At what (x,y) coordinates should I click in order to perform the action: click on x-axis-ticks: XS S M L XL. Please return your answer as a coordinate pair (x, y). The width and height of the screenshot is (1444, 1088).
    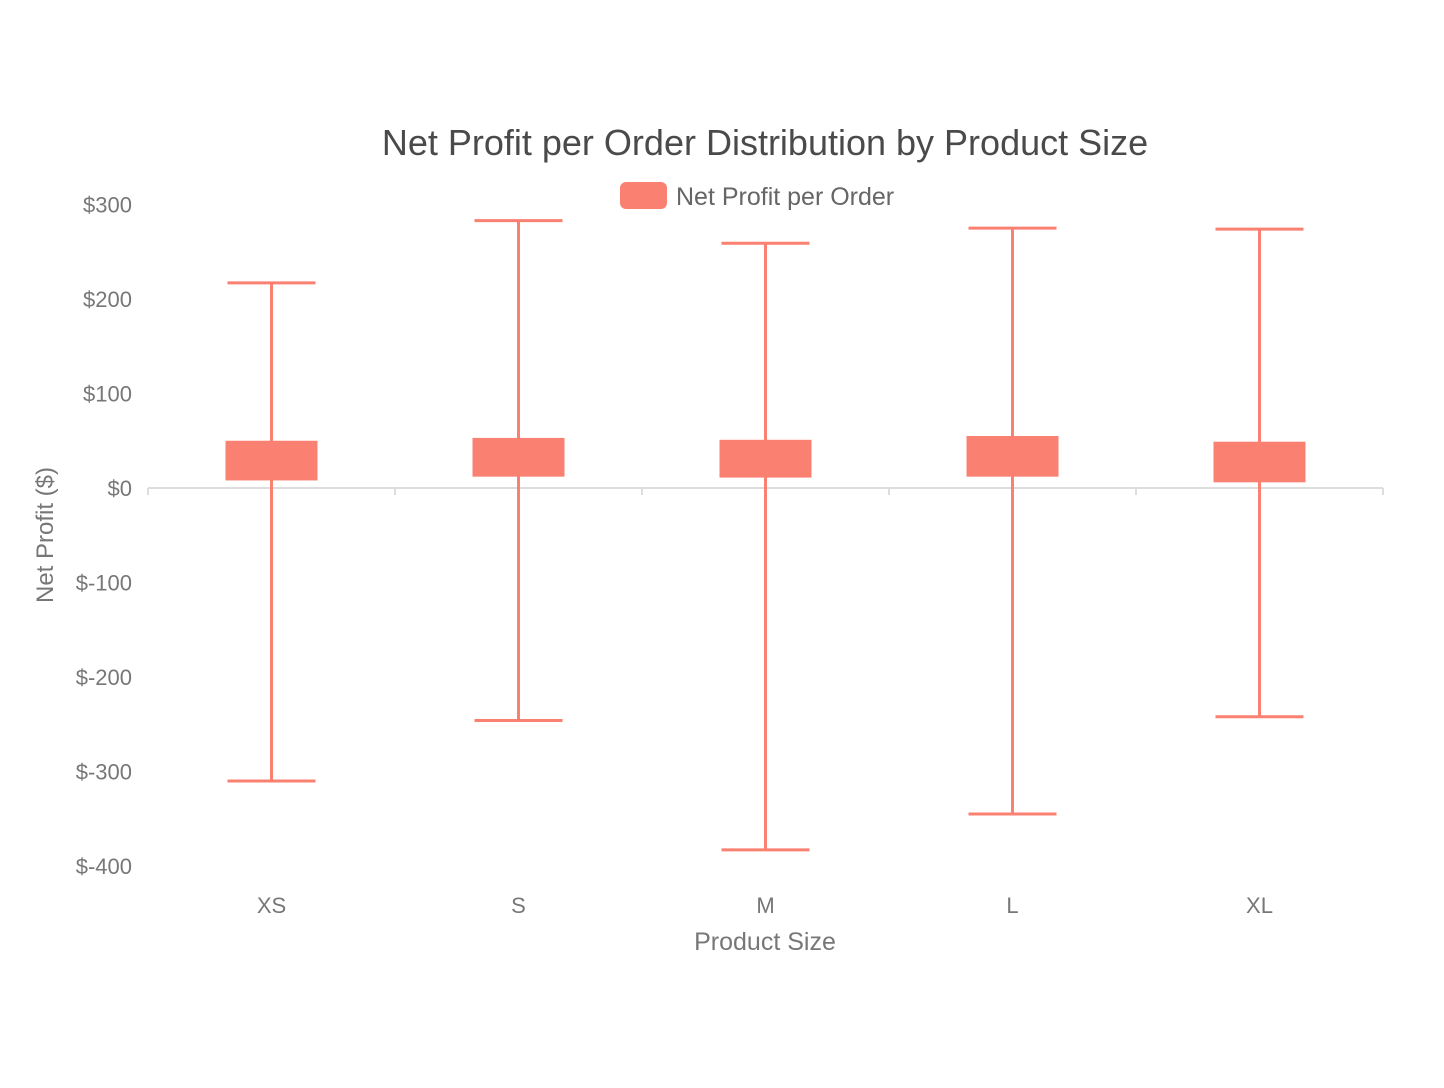
    Looking at the image, I should click on (765, 905).